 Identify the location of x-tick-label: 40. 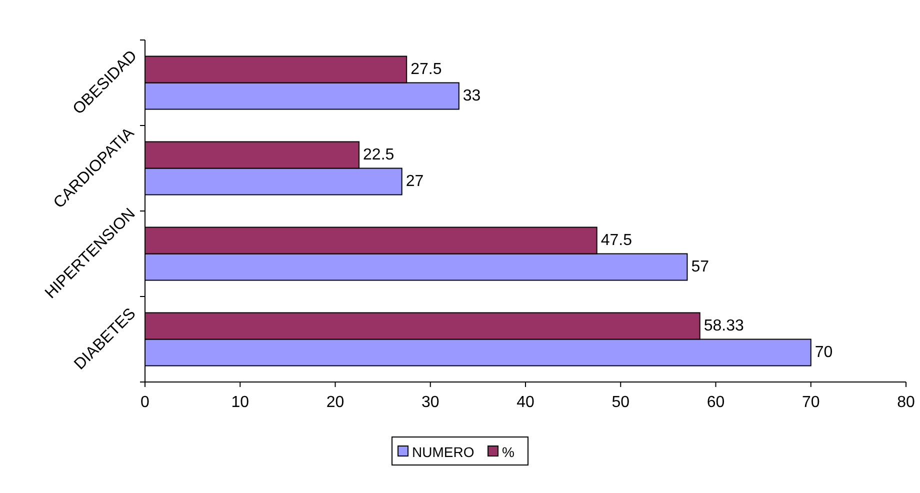
(525, 402).